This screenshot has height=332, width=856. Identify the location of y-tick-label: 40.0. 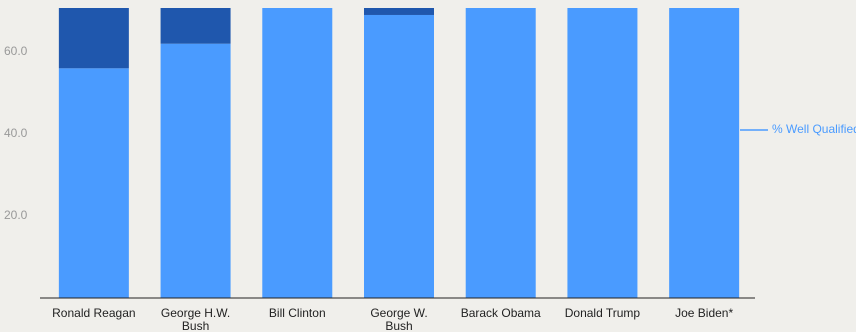
(16, 133).